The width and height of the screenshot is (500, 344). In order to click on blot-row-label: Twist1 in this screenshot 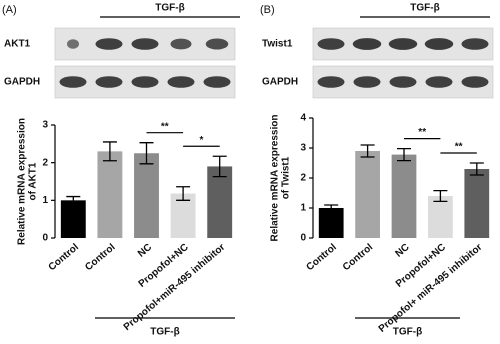, I will do `click(277, 44)`.